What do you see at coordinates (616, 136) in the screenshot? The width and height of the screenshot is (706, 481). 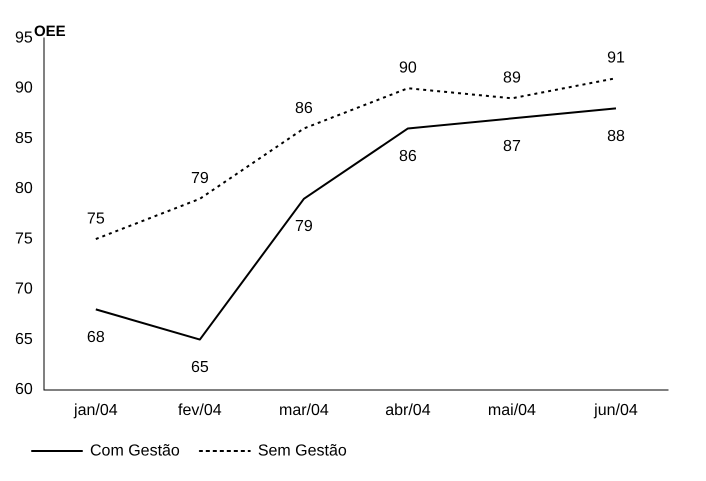 I see `data-label: 88` at bounding box center [616, 136].